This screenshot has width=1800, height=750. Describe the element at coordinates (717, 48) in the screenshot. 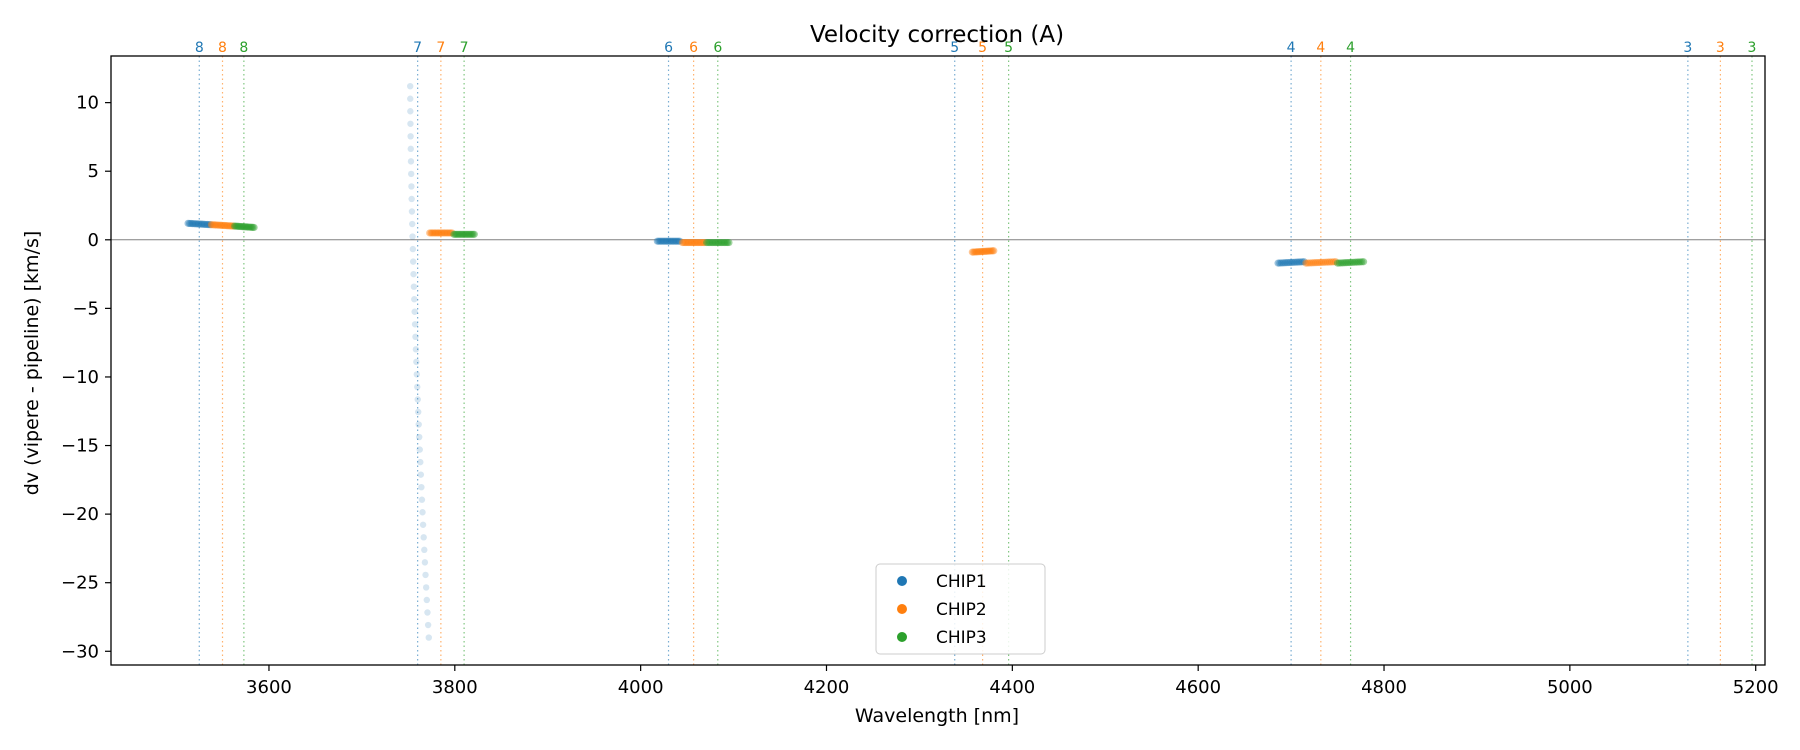

I see `order-label-6-chip3: 6` at that location.